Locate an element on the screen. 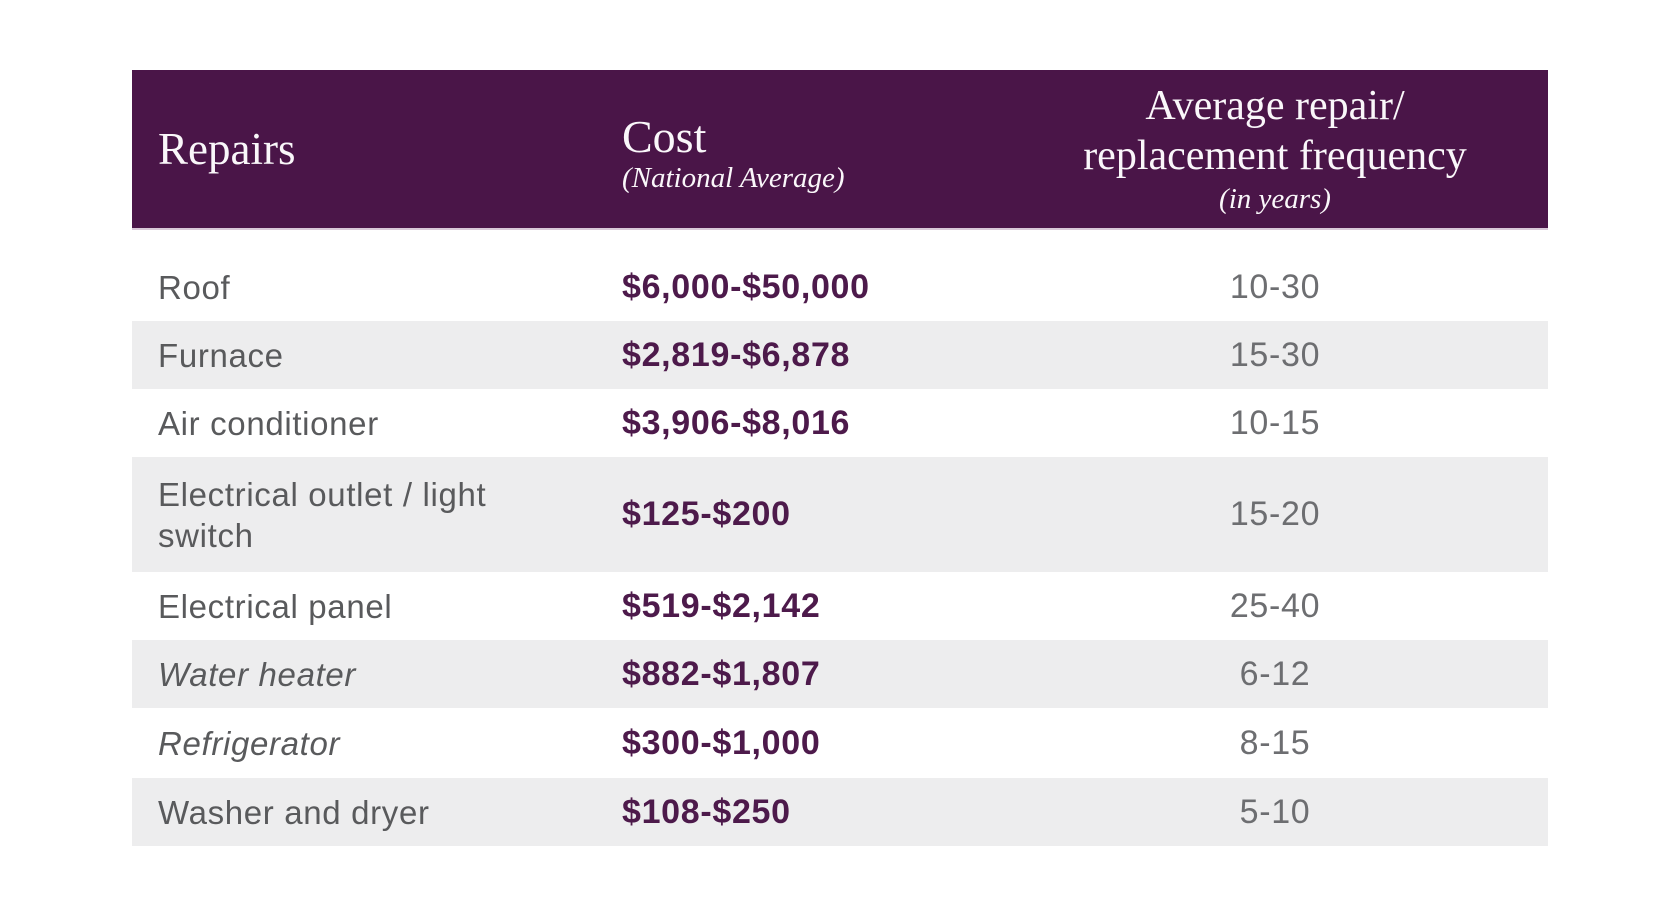  repair-name-label: Electrical panel is located at coordinates (275, 606).